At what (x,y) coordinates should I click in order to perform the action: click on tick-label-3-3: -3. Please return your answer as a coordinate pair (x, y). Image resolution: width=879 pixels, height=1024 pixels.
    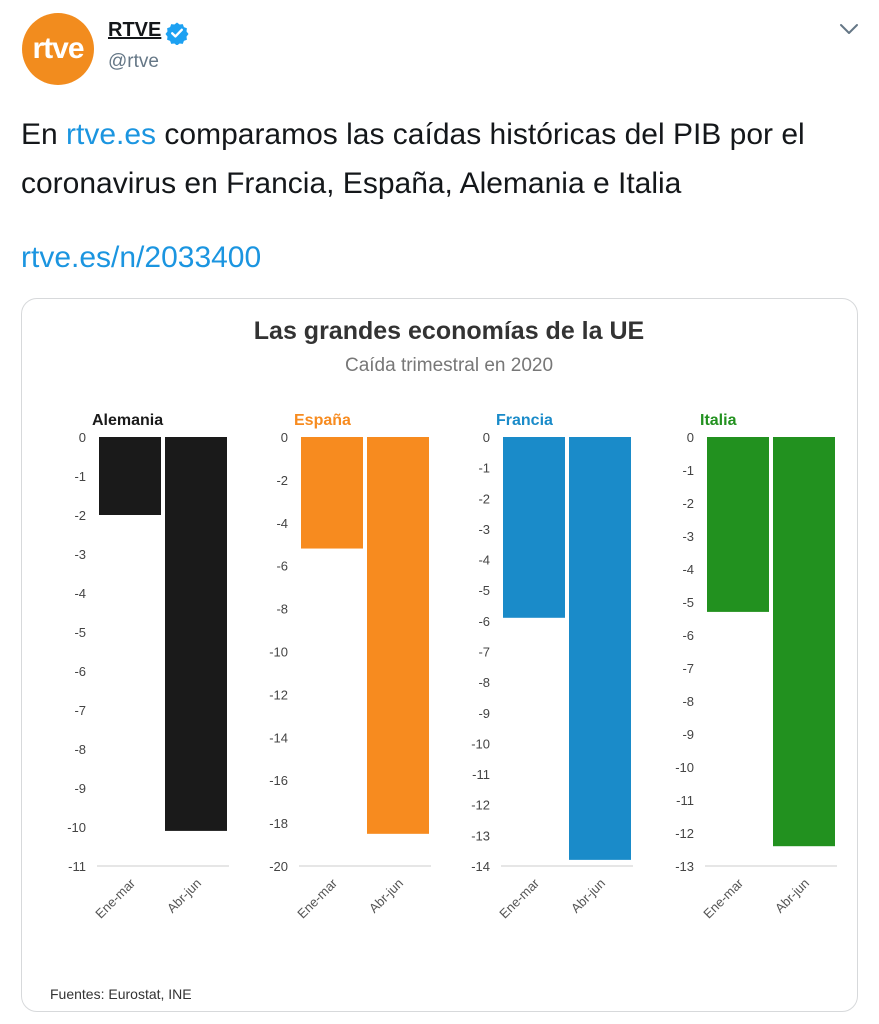
    Looking at the image, I should click on (688, 536).